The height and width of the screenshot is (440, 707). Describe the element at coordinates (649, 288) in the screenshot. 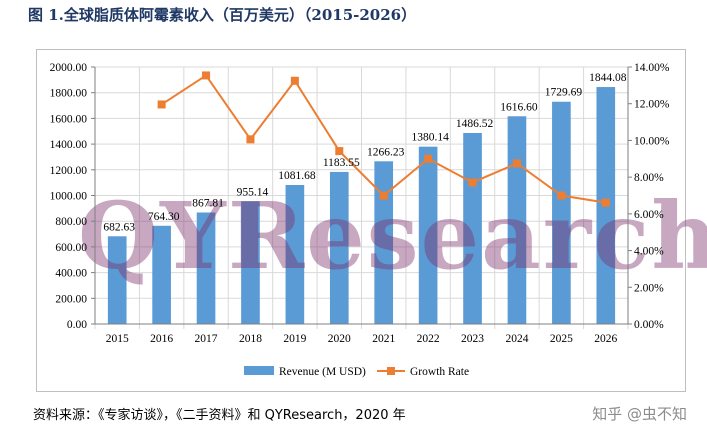

I see `y-right-tick-label: 2.00%` at that location.